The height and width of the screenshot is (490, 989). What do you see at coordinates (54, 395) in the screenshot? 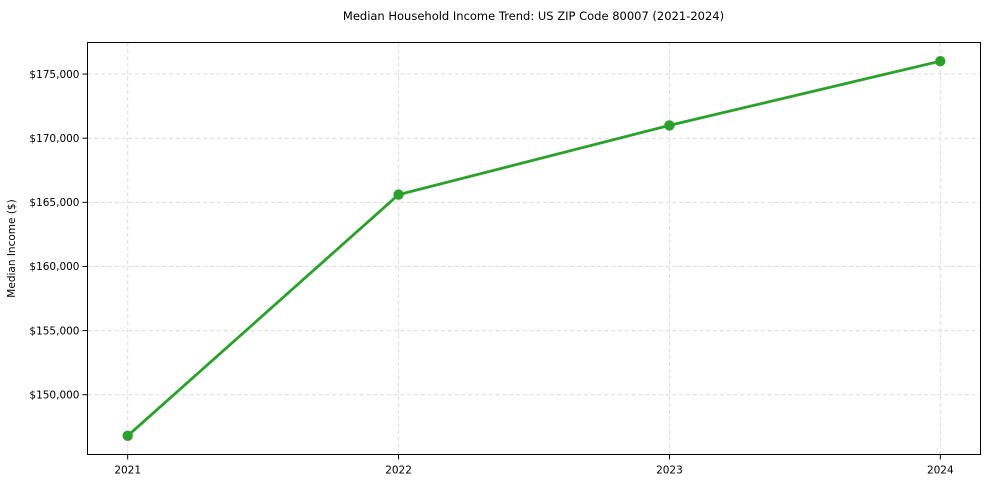
I see `y-tick-label: $150,000` at bounding box center [54, 395].